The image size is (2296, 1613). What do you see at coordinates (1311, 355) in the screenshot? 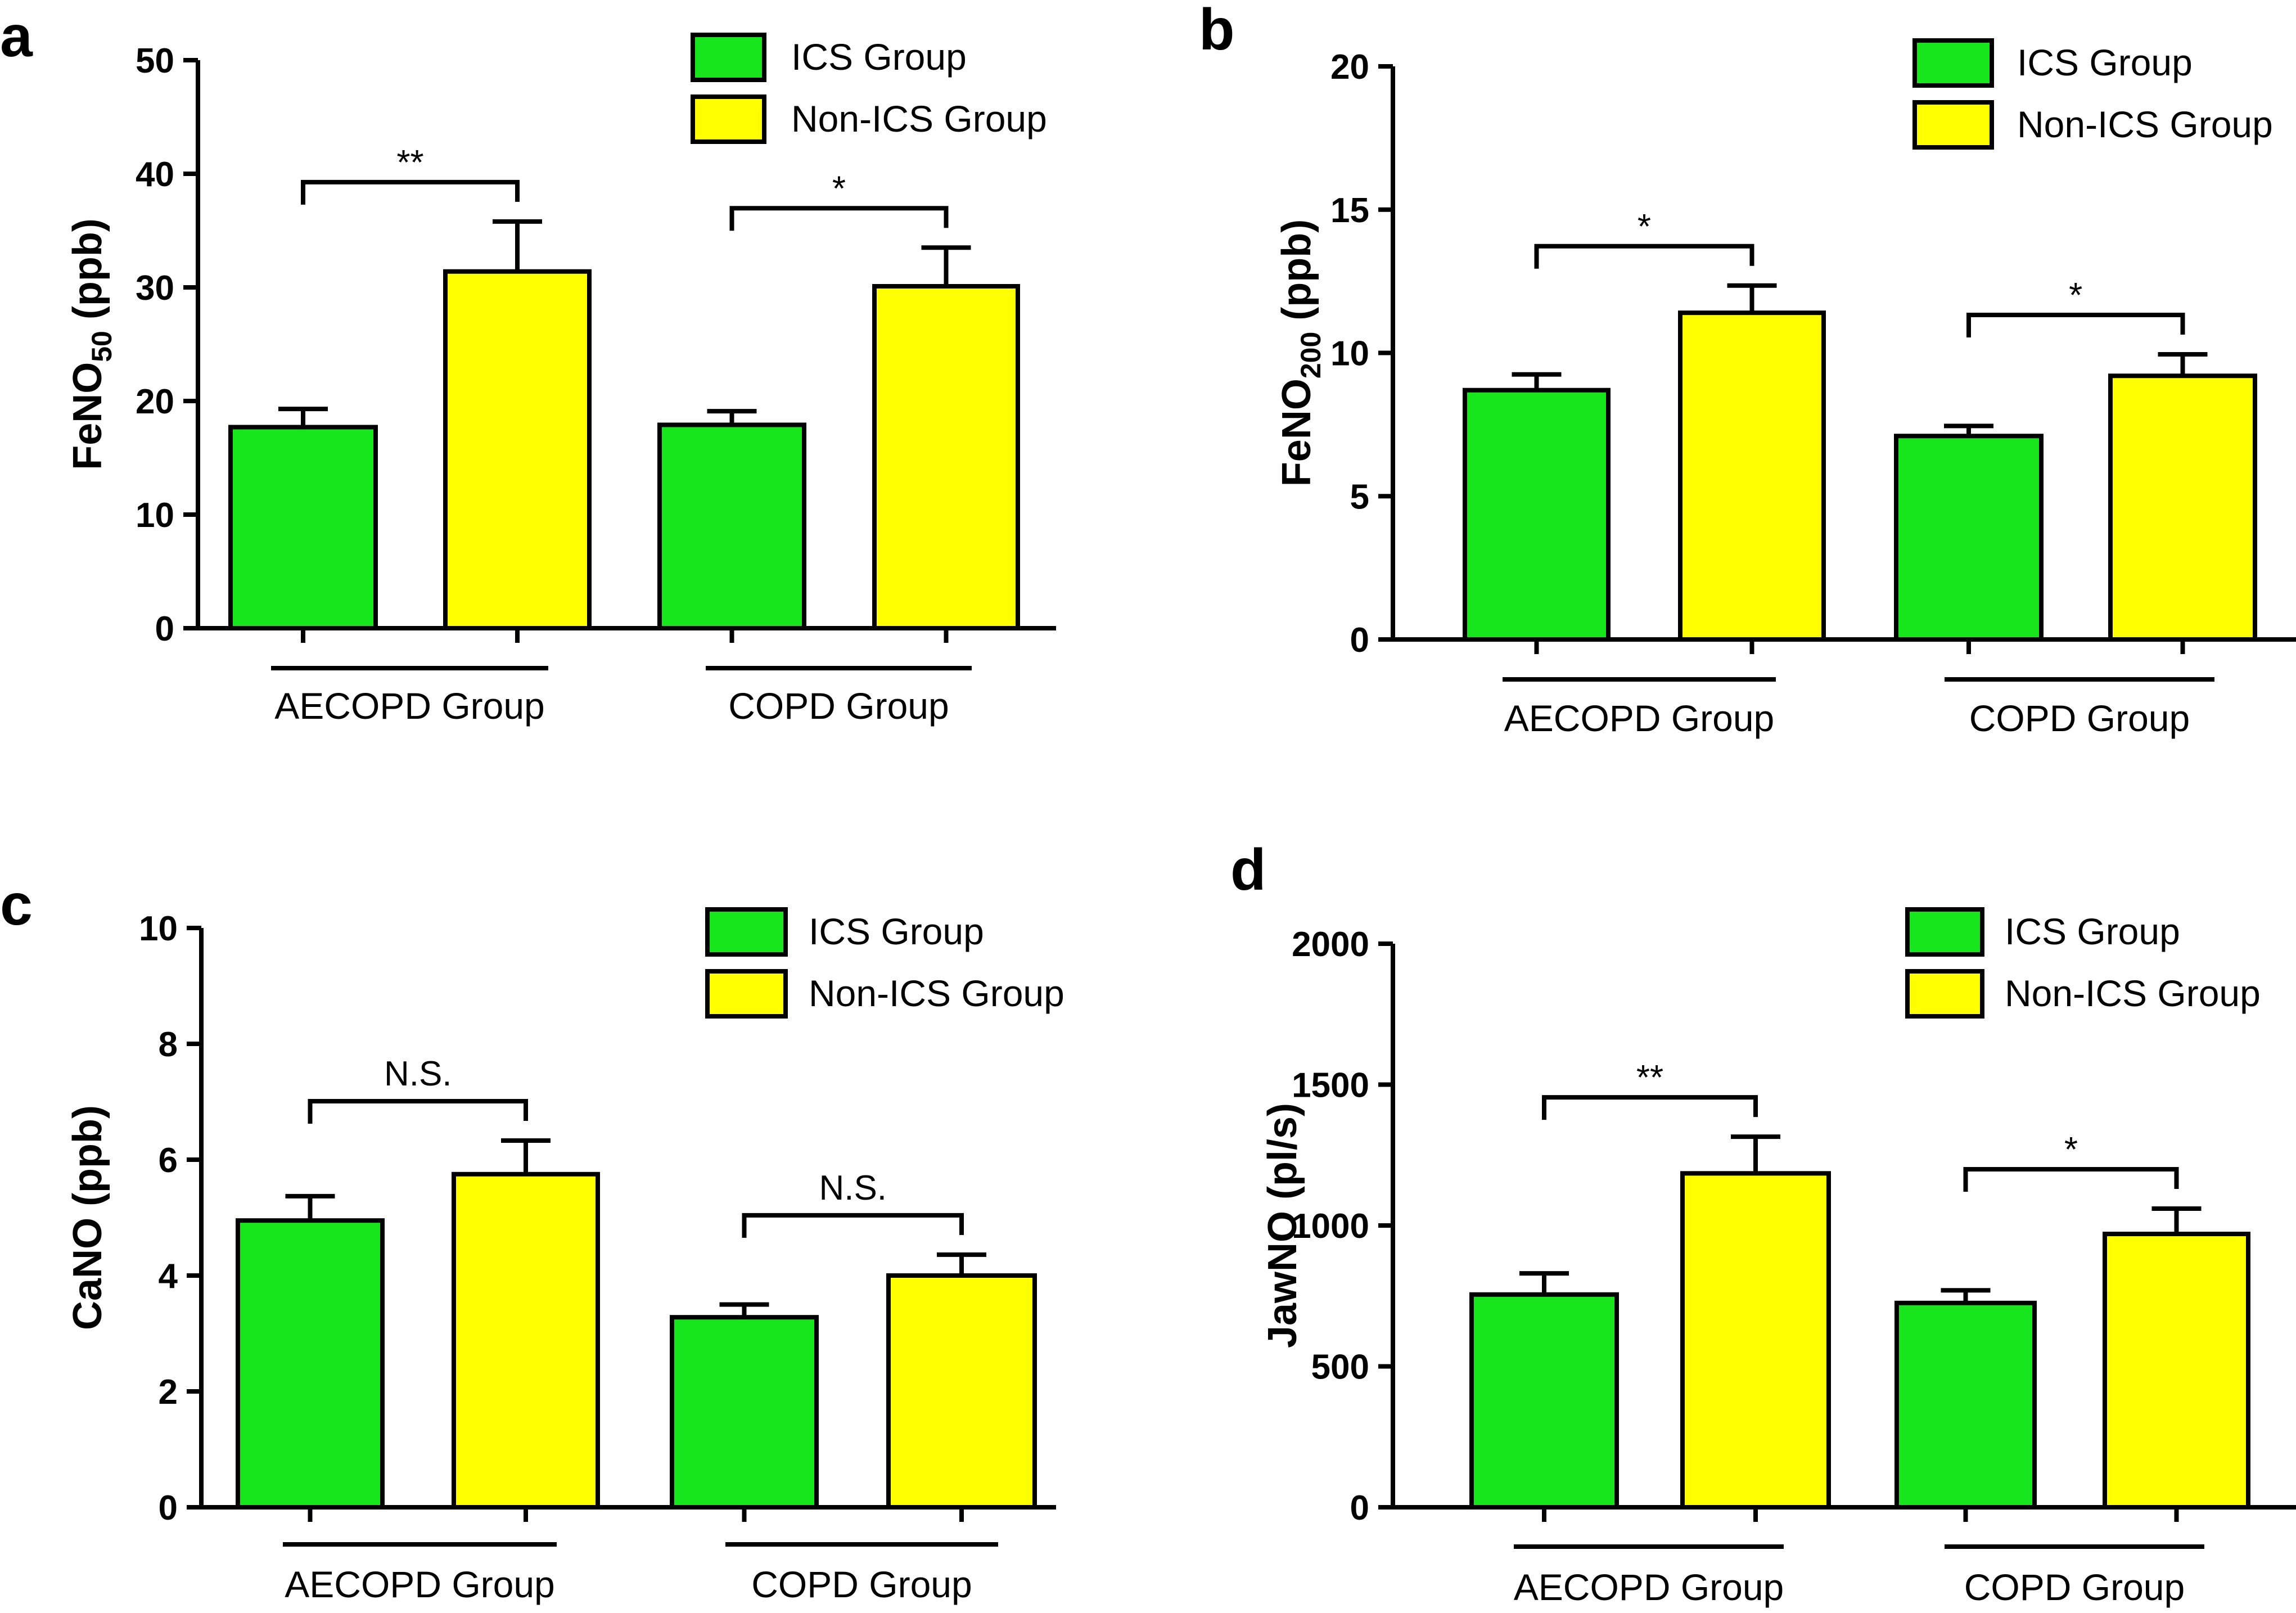
I see `y-axis-label-subscript: 200` at bounding box center [1311, 355].